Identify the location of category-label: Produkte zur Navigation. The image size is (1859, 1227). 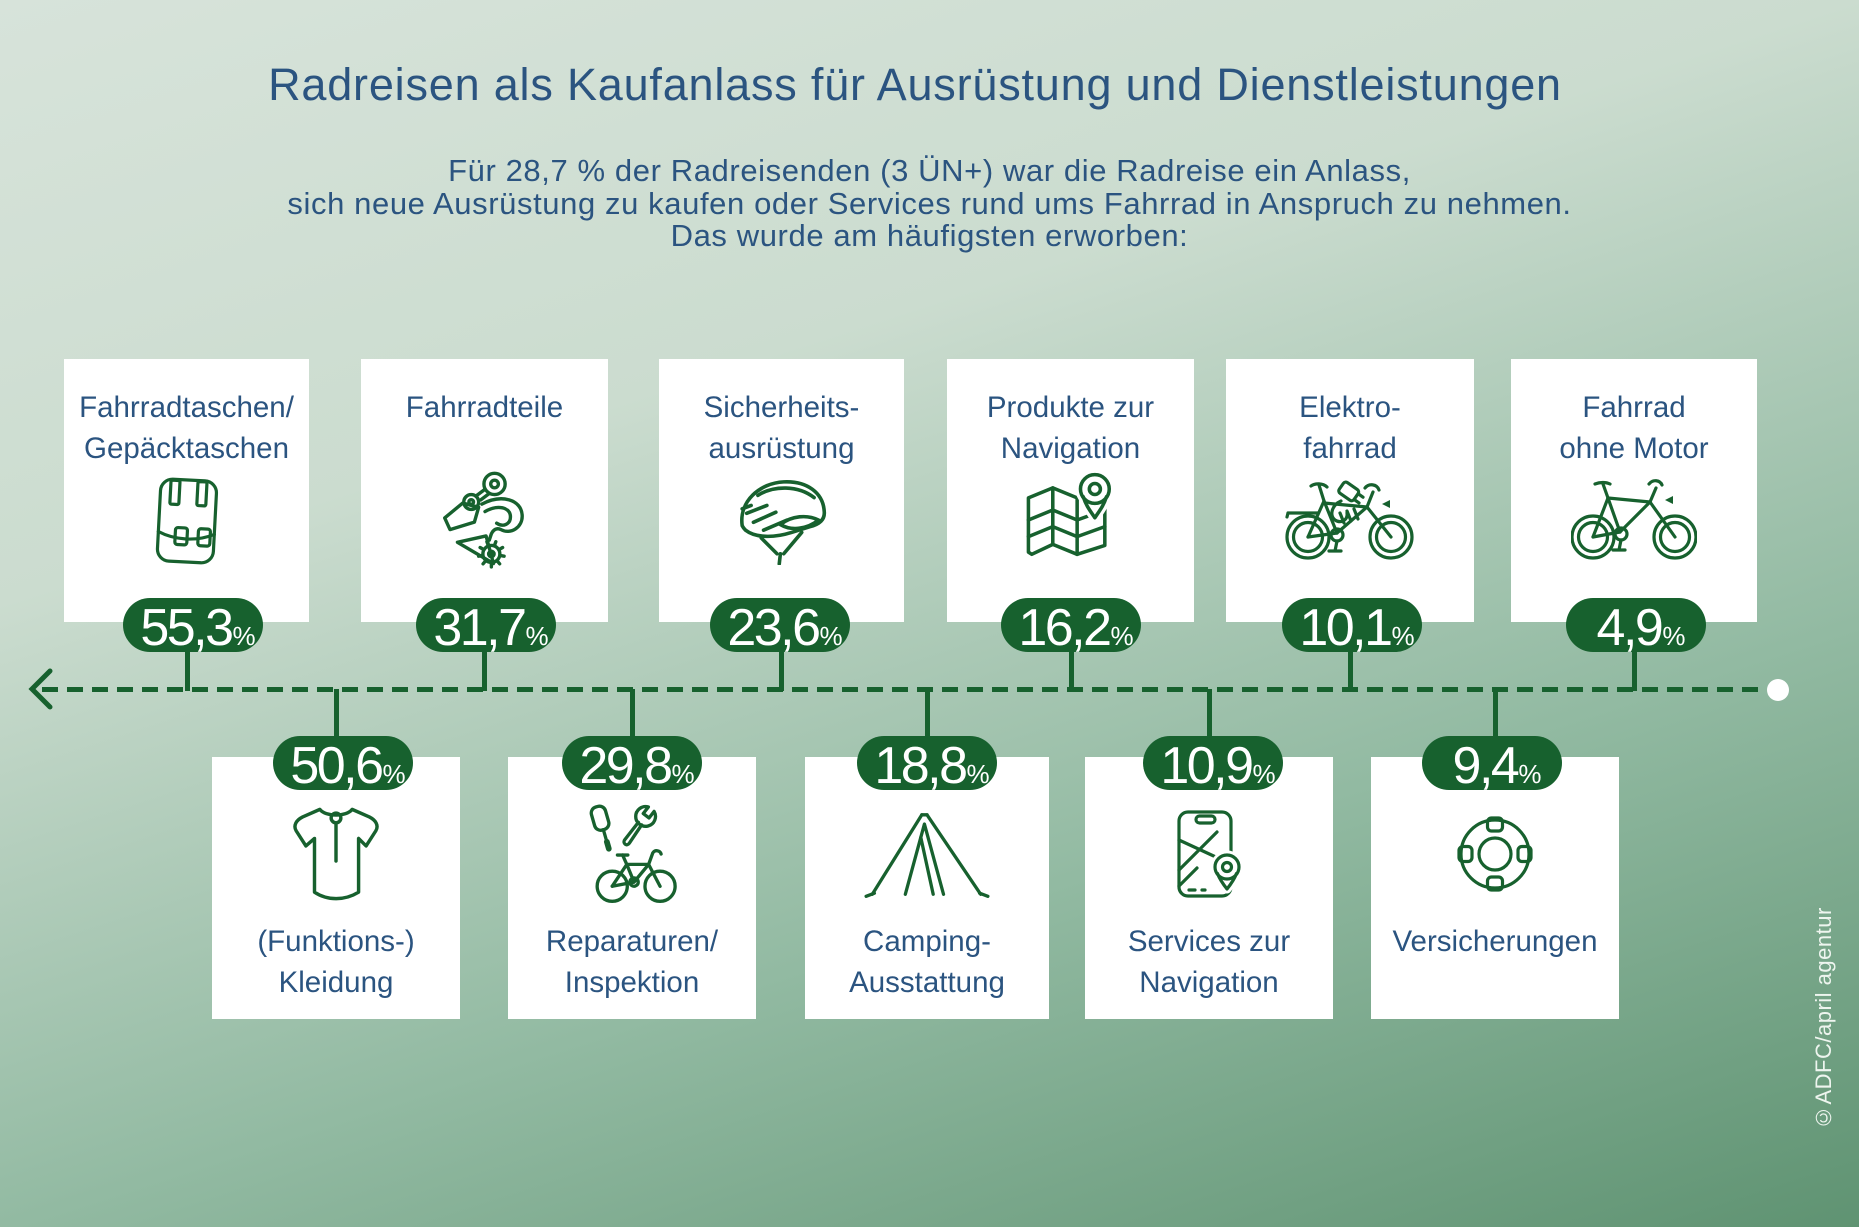
(1070, 428).